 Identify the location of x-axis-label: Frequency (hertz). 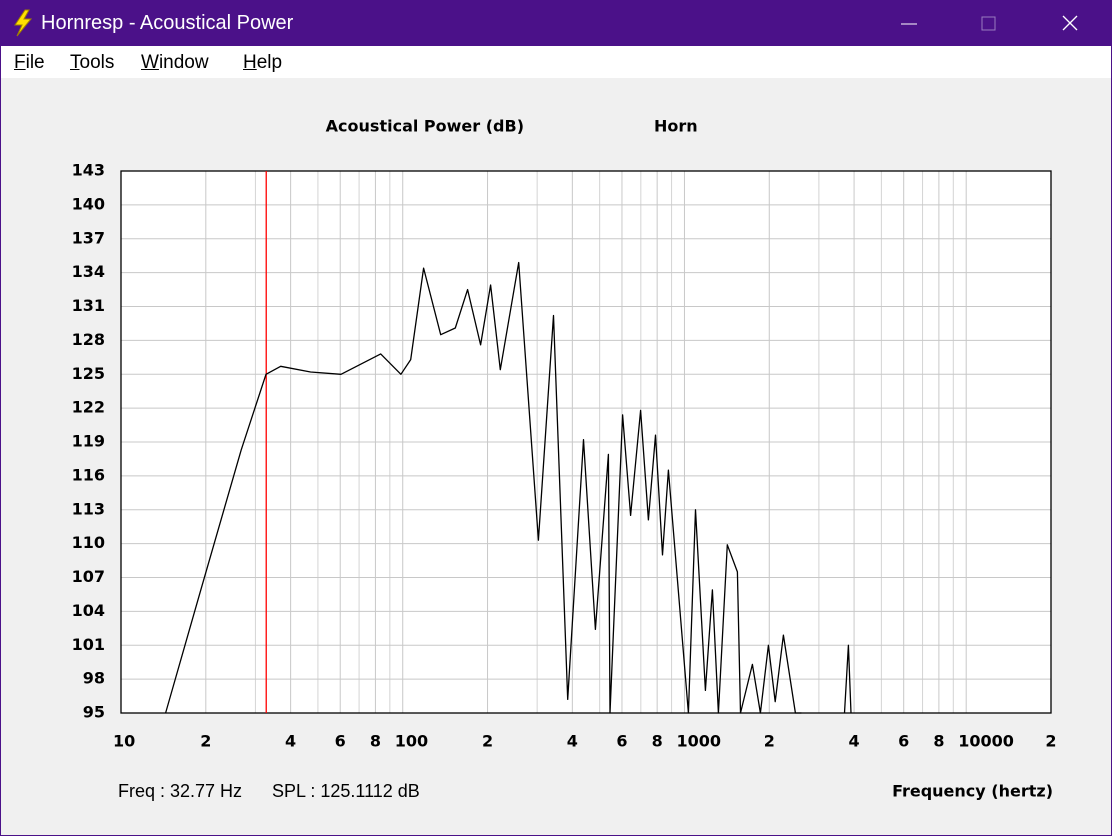
(972, 791).